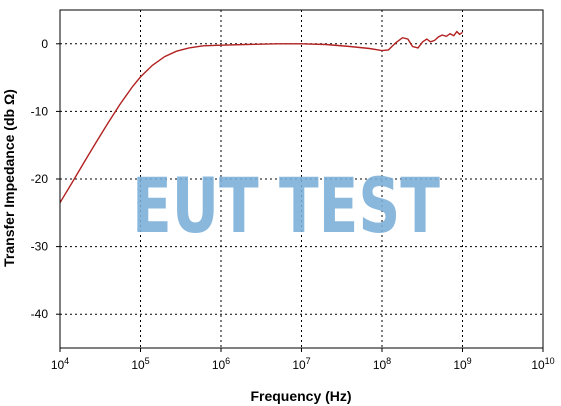 The image size is (561, 406). Describe the element at coordinates (140, 364) in the screenshot. I see `x-tick-label: 10⁵` at that location.